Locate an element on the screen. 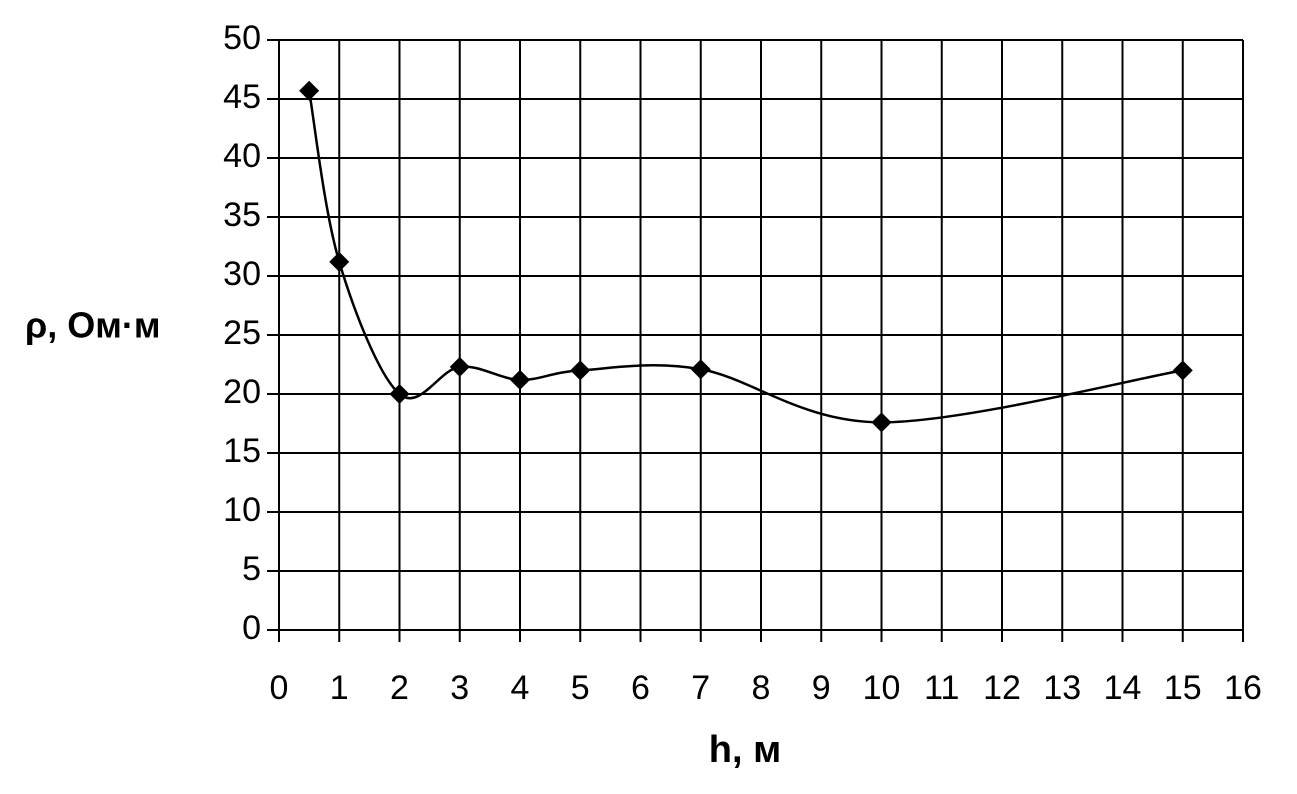  y-axis-label: ρ, Ом·м is located at coordinates (93, 325).